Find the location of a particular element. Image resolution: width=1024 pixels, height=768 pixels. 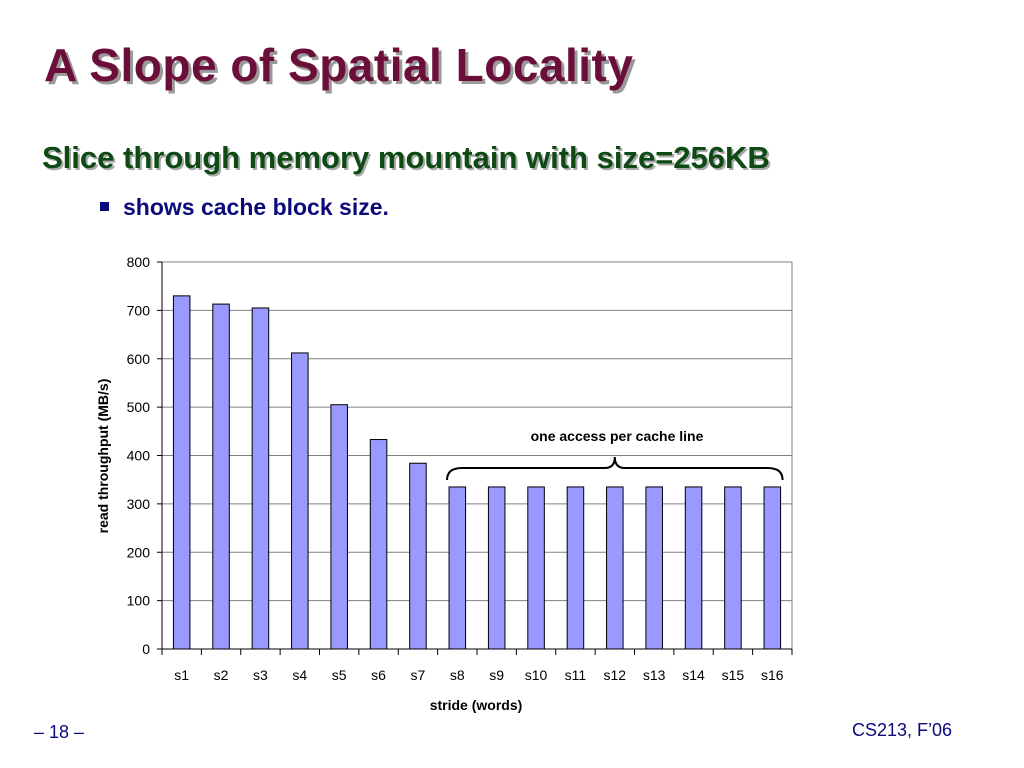

bar-s9 is located at coordinates (496, 568).